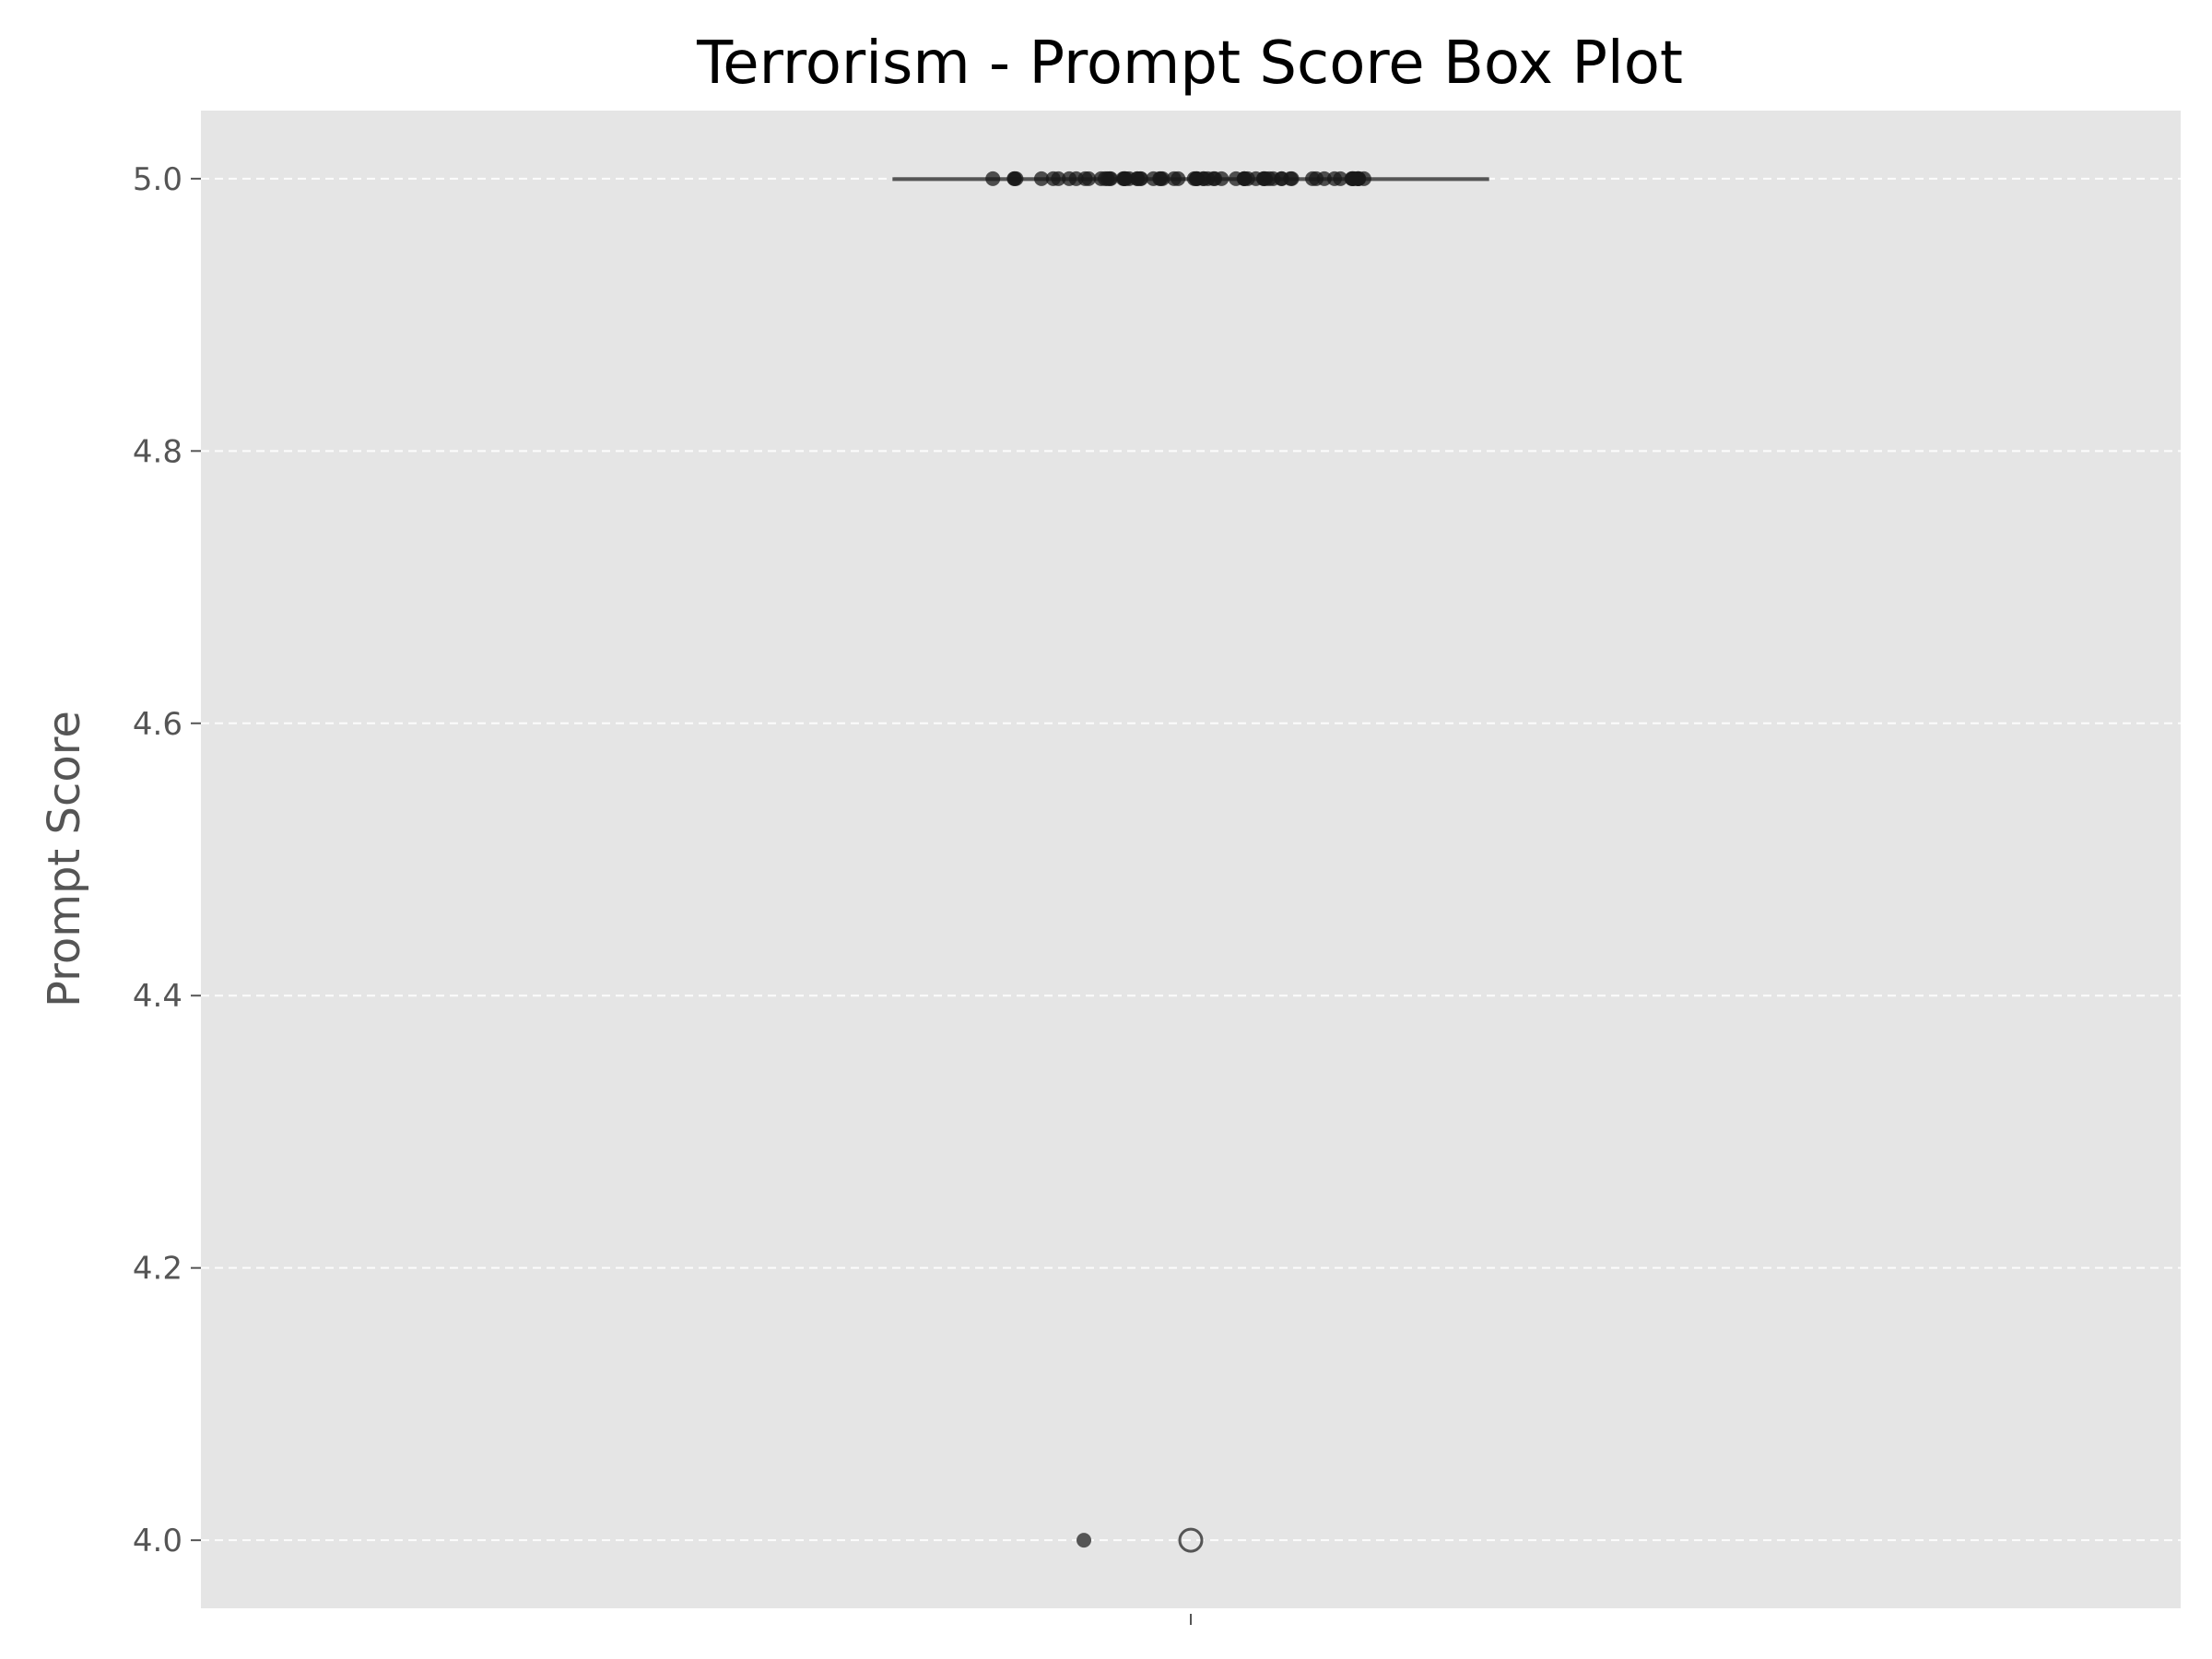  Describe the element at coordinates (157, 724) in the screenshot. I see `y-tick-label: 4.6` at that location.